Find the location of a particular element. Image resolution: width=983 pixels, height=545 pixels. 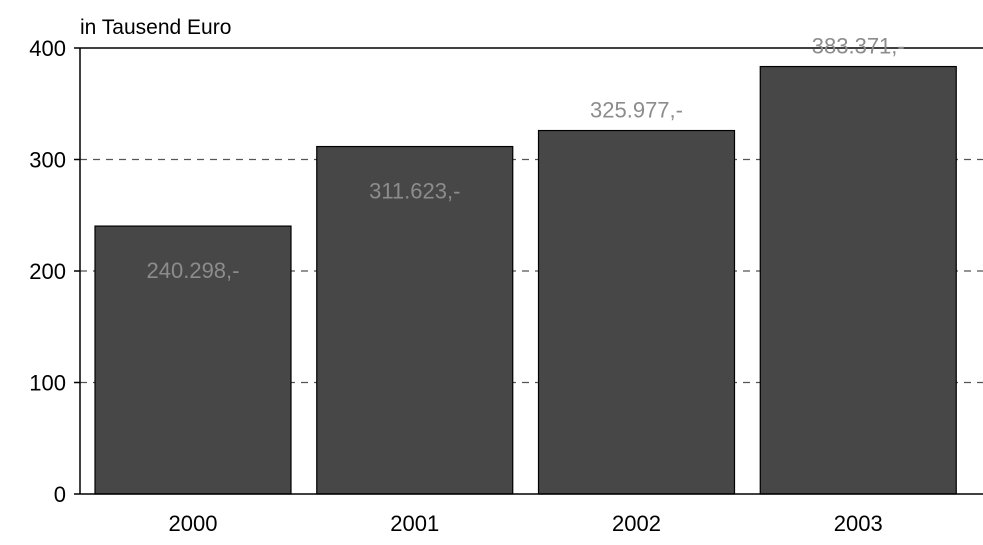

y-unit-label: in Tausend Euro is located at coordinates (155, 27).